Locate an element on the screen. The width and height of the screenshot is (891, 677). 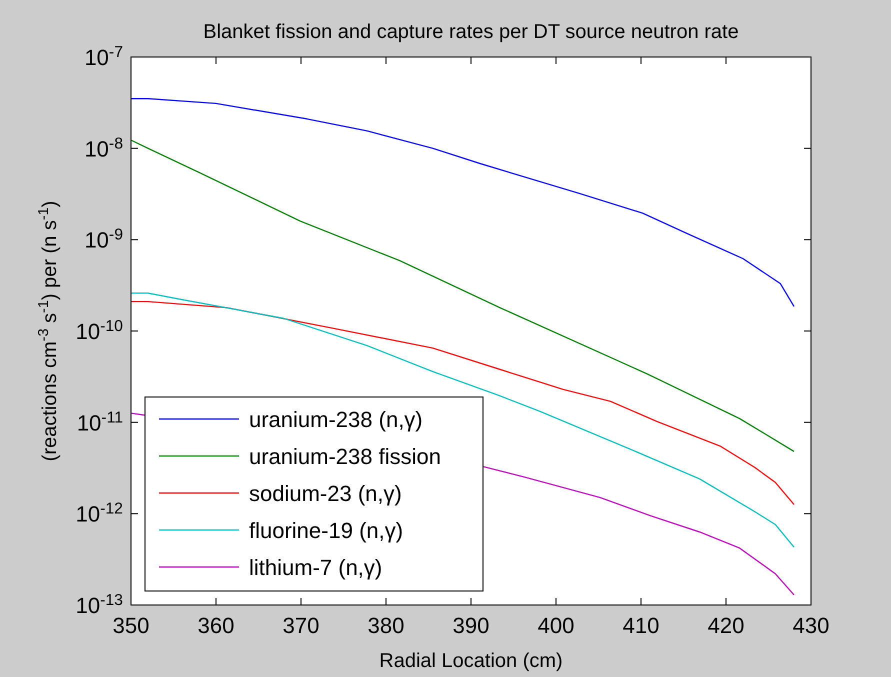
x-tick-label: 410 is located at coordinates (641, 625).